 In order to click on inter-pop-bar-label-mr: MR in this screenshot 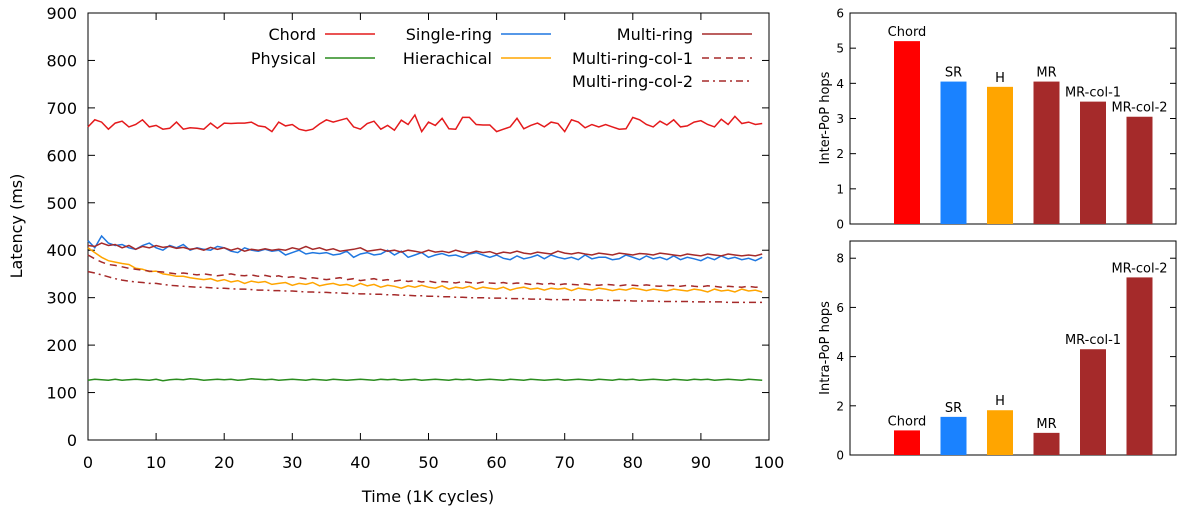, I will do `click(1046, 73)`.